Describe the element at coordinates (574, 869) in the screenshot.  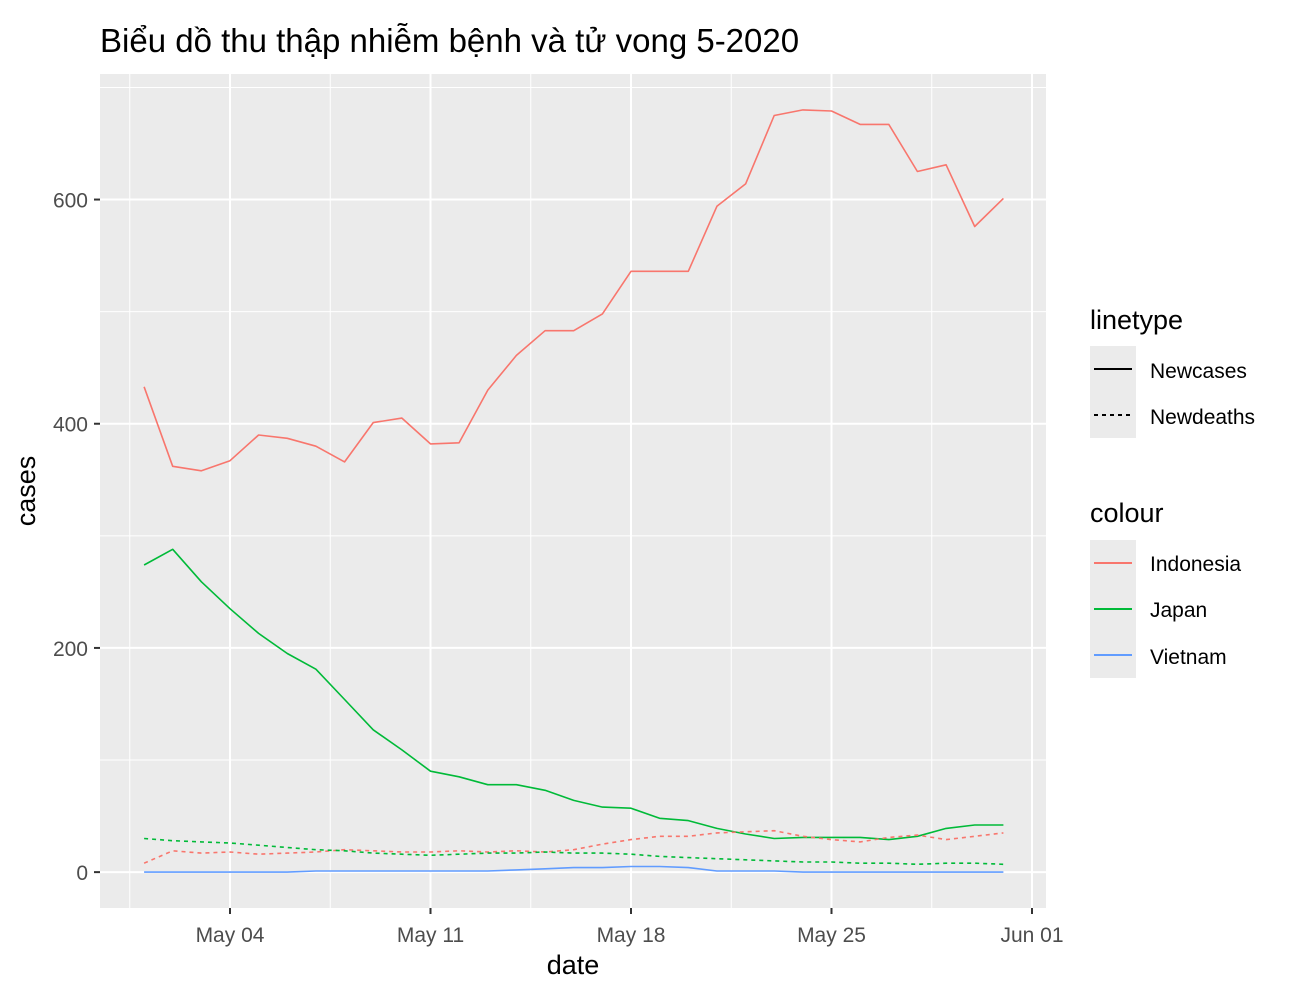
I see `series-line-vietnam-newcases` at that location.